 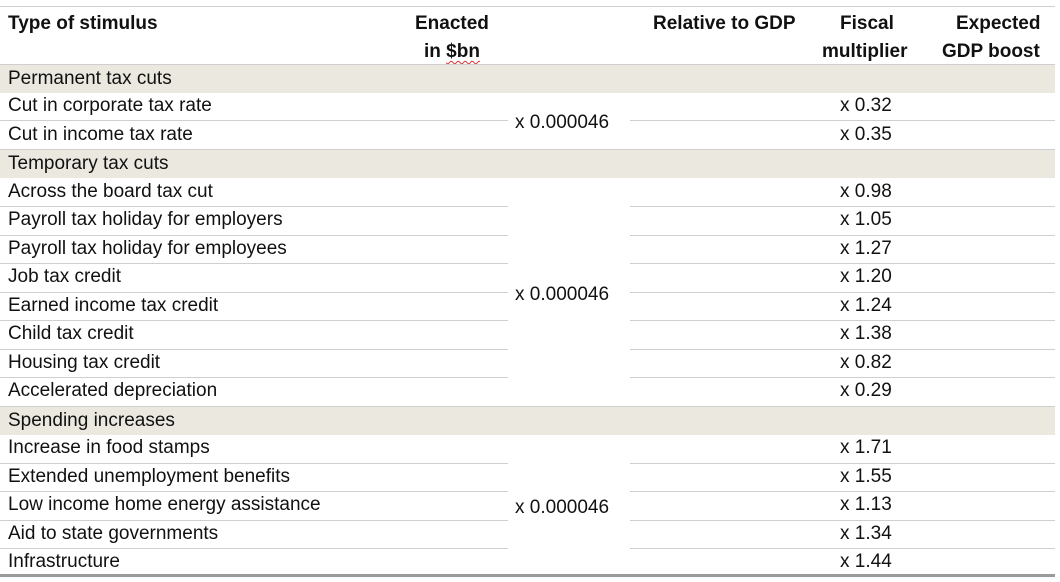 What do you see at coordinates (562, 122) in the screenshot?
I see `ratio-permanent: x 0.000046` at bounding box center [562, 122].